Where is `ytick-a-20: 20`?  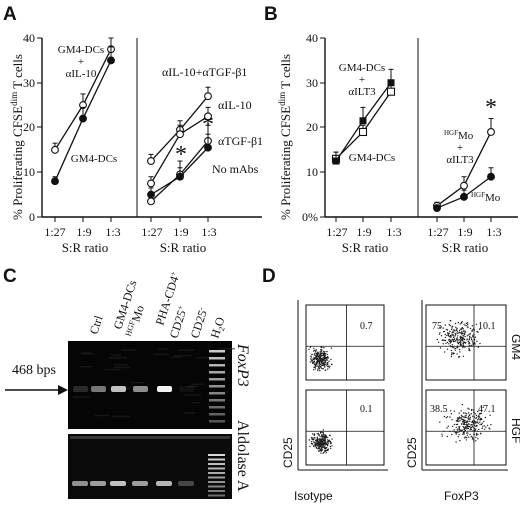
ytick-a-20: 20 is located at coordinates (29, 127).